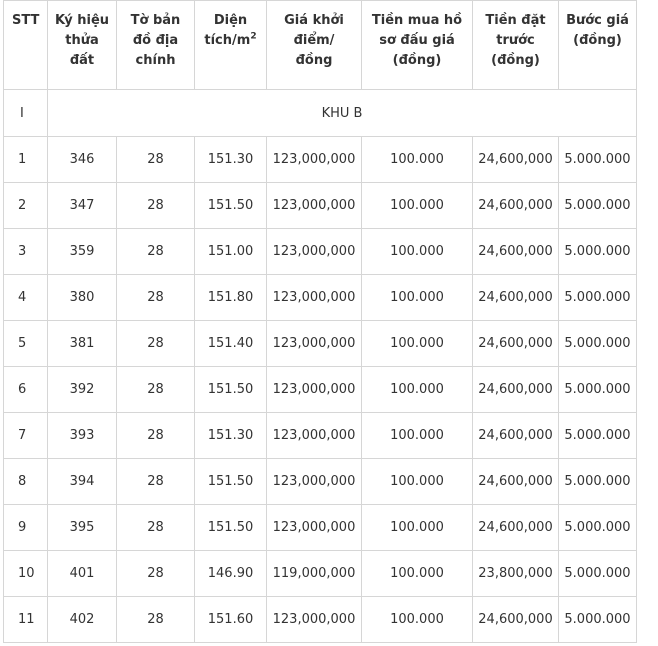  Describe the element at coordinates (230, 251) in the screenshot. I see `cell-dien-tich: 151.00` at that location.